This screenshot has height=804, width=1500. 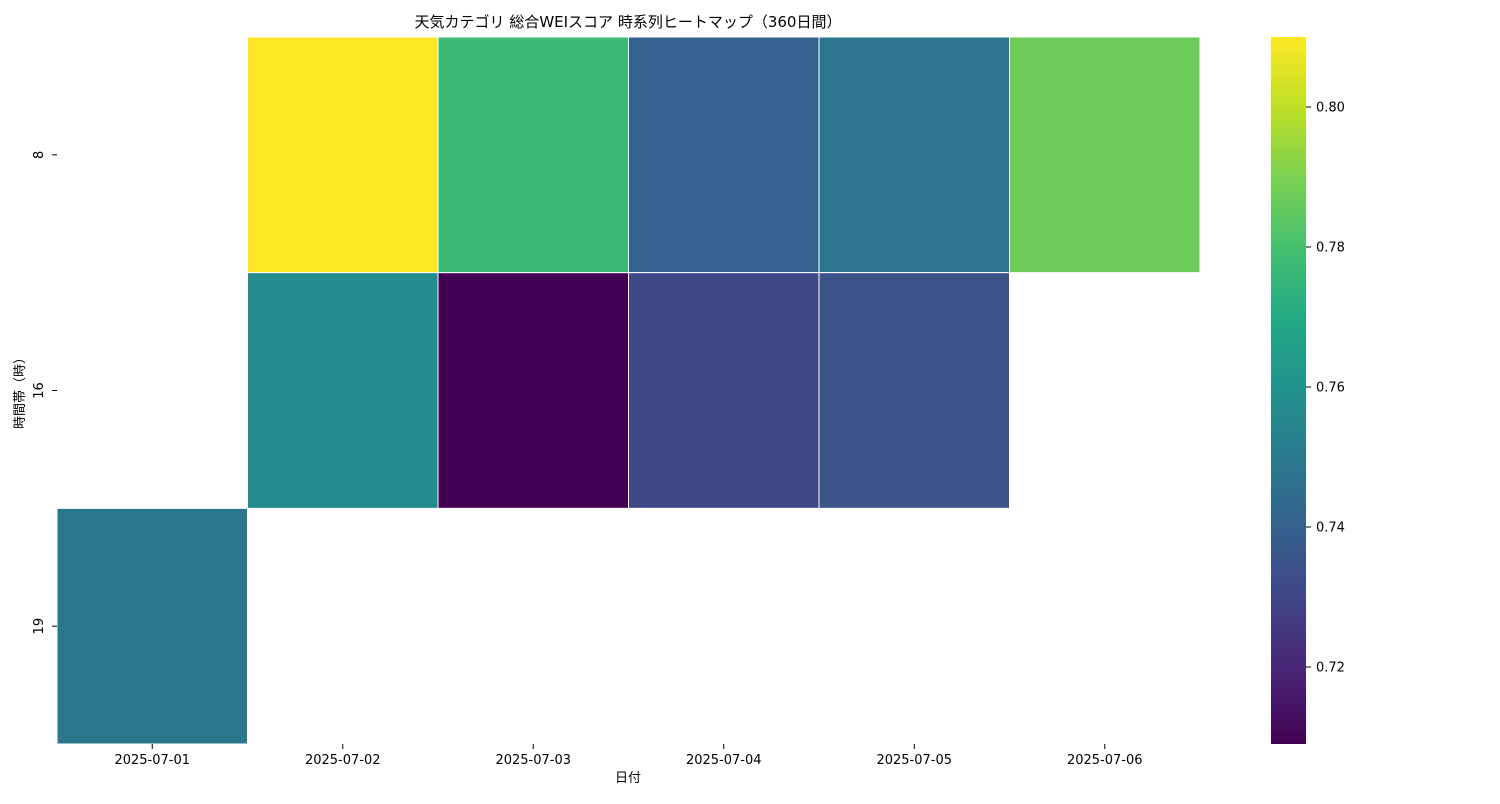 I want to click on x-tick-label: 2025-07-02, so click(x=343, y=760).